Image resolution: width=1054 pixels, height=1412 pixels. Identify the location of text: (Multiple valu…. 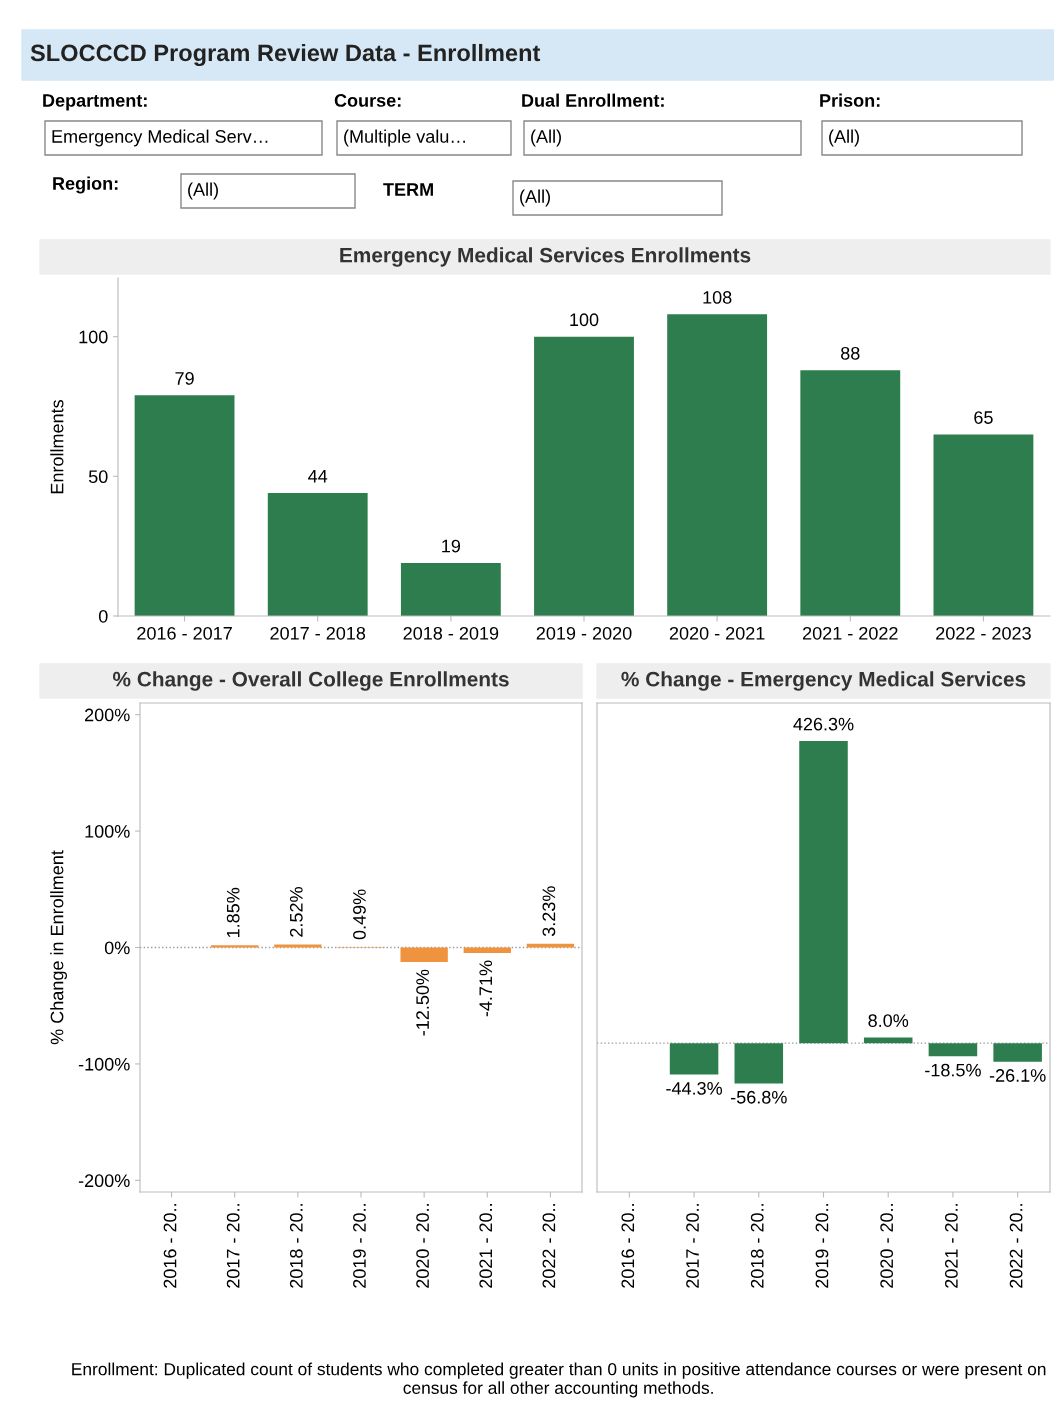
(404, 138).